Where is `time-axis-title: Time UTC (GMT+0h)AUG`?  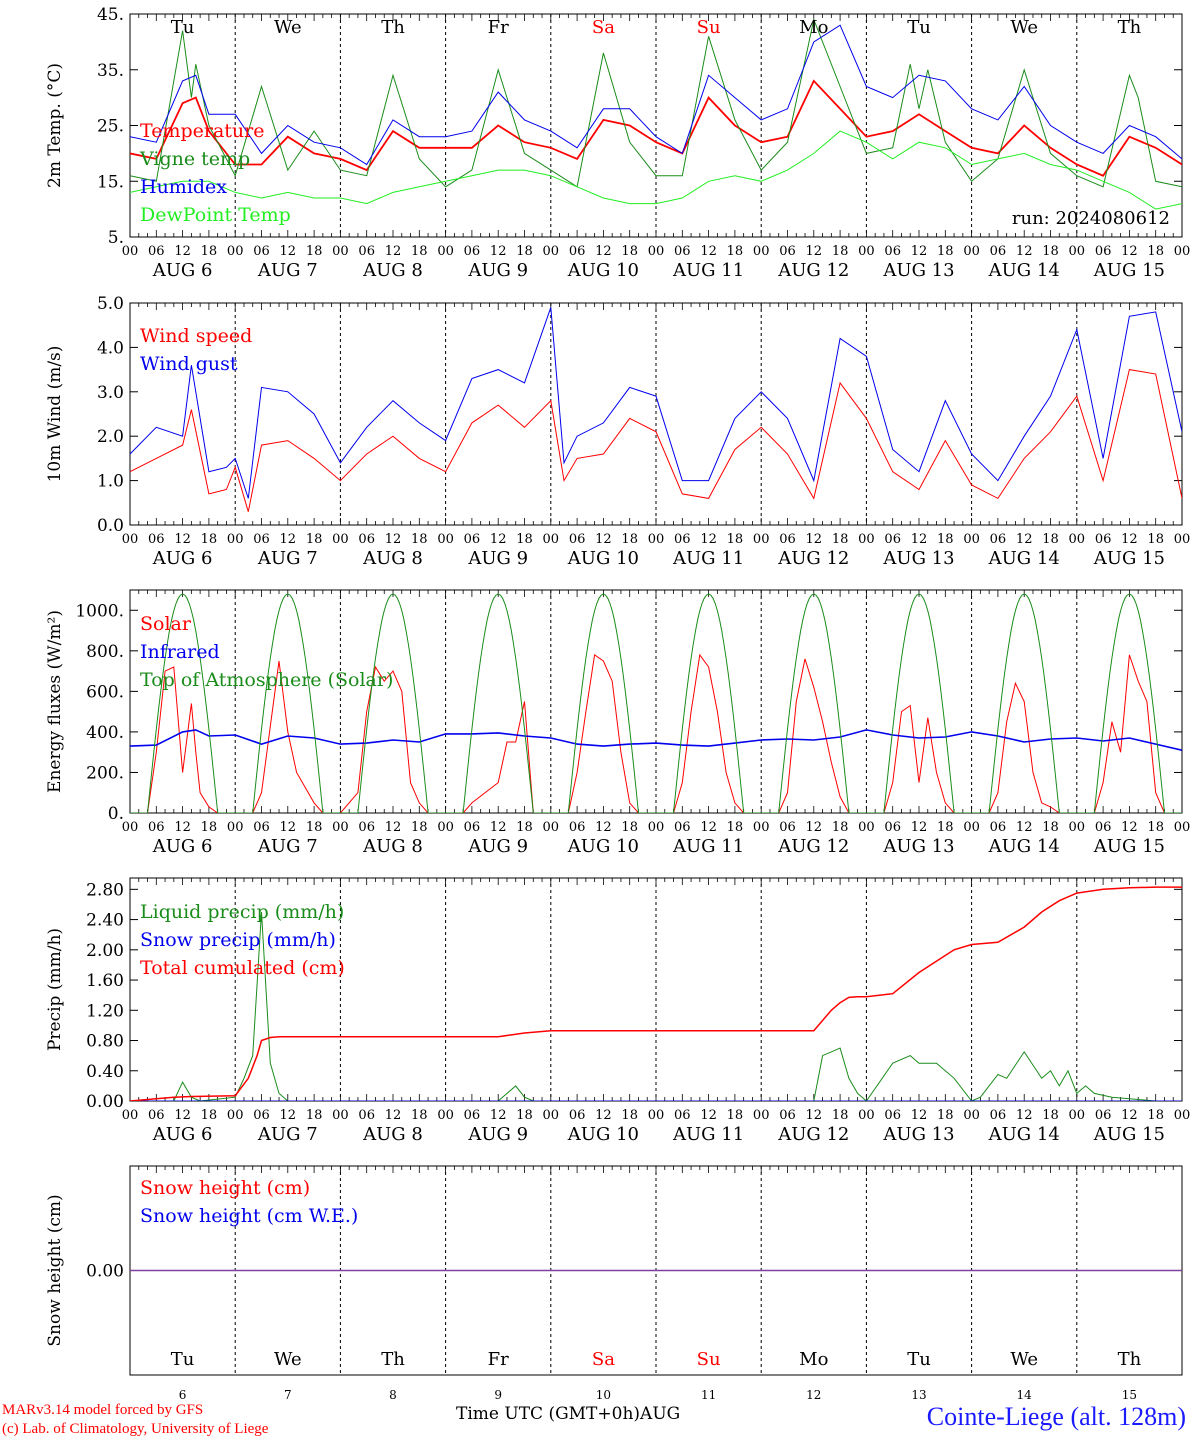
time-axis-title: Time UTC (GMT+0h)AUG is located at coordinates (568, 1414).